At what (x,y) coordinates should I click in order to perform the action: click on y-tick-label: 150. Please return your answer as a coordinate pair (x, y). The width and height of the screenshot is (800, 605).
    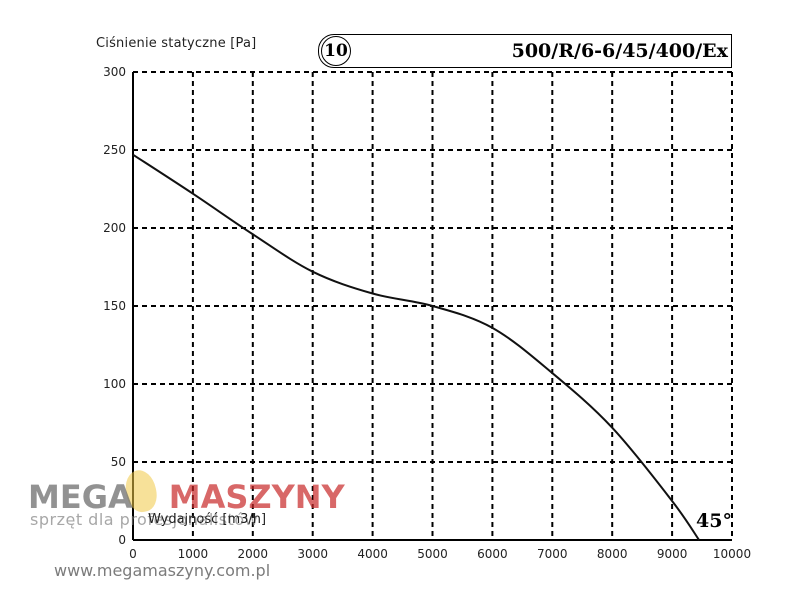
    Looking at the image, I should click on (114, 306).